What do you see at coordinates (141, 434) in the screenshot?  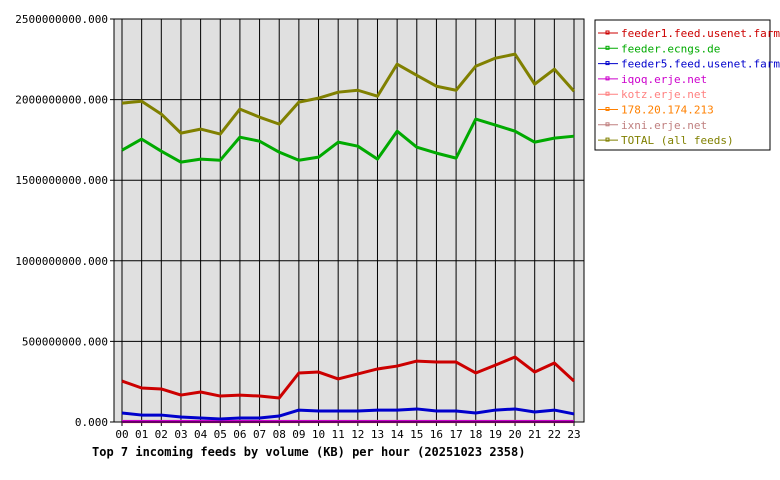 I see `x-tick-label: 01` at bounding box center [141, 434].